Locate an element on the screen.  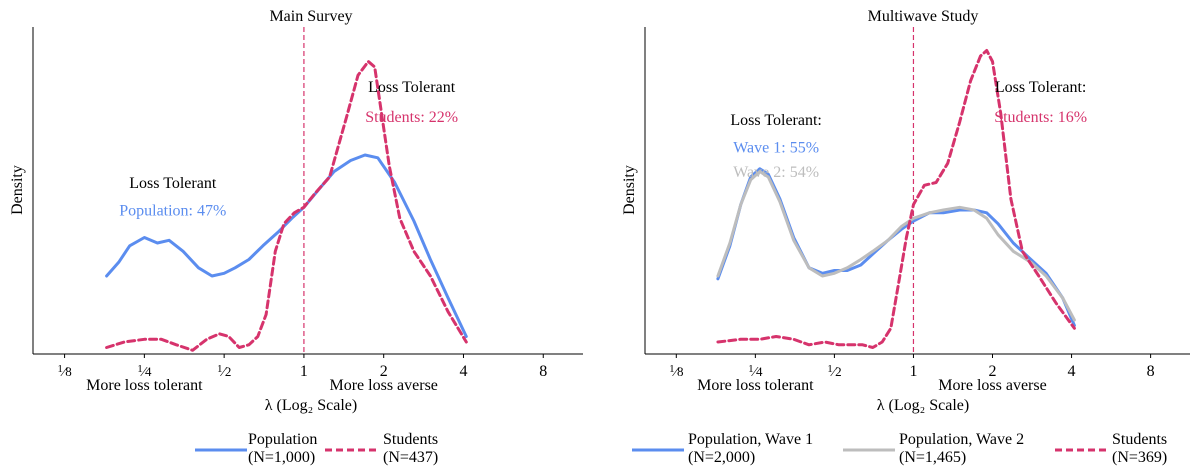
legend-sub-3: (N=369) is located at coordinates (1139, 457).